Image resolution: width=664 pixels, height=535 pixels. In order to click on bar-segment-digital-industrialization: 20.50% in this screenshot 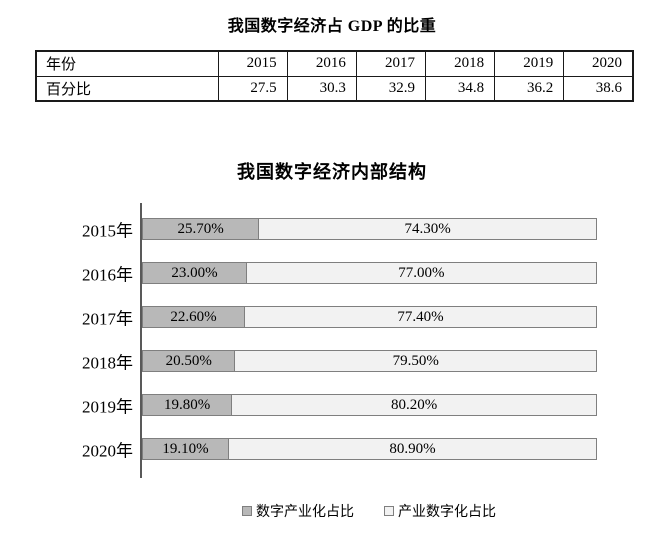, I will do `click(189, 361)`.